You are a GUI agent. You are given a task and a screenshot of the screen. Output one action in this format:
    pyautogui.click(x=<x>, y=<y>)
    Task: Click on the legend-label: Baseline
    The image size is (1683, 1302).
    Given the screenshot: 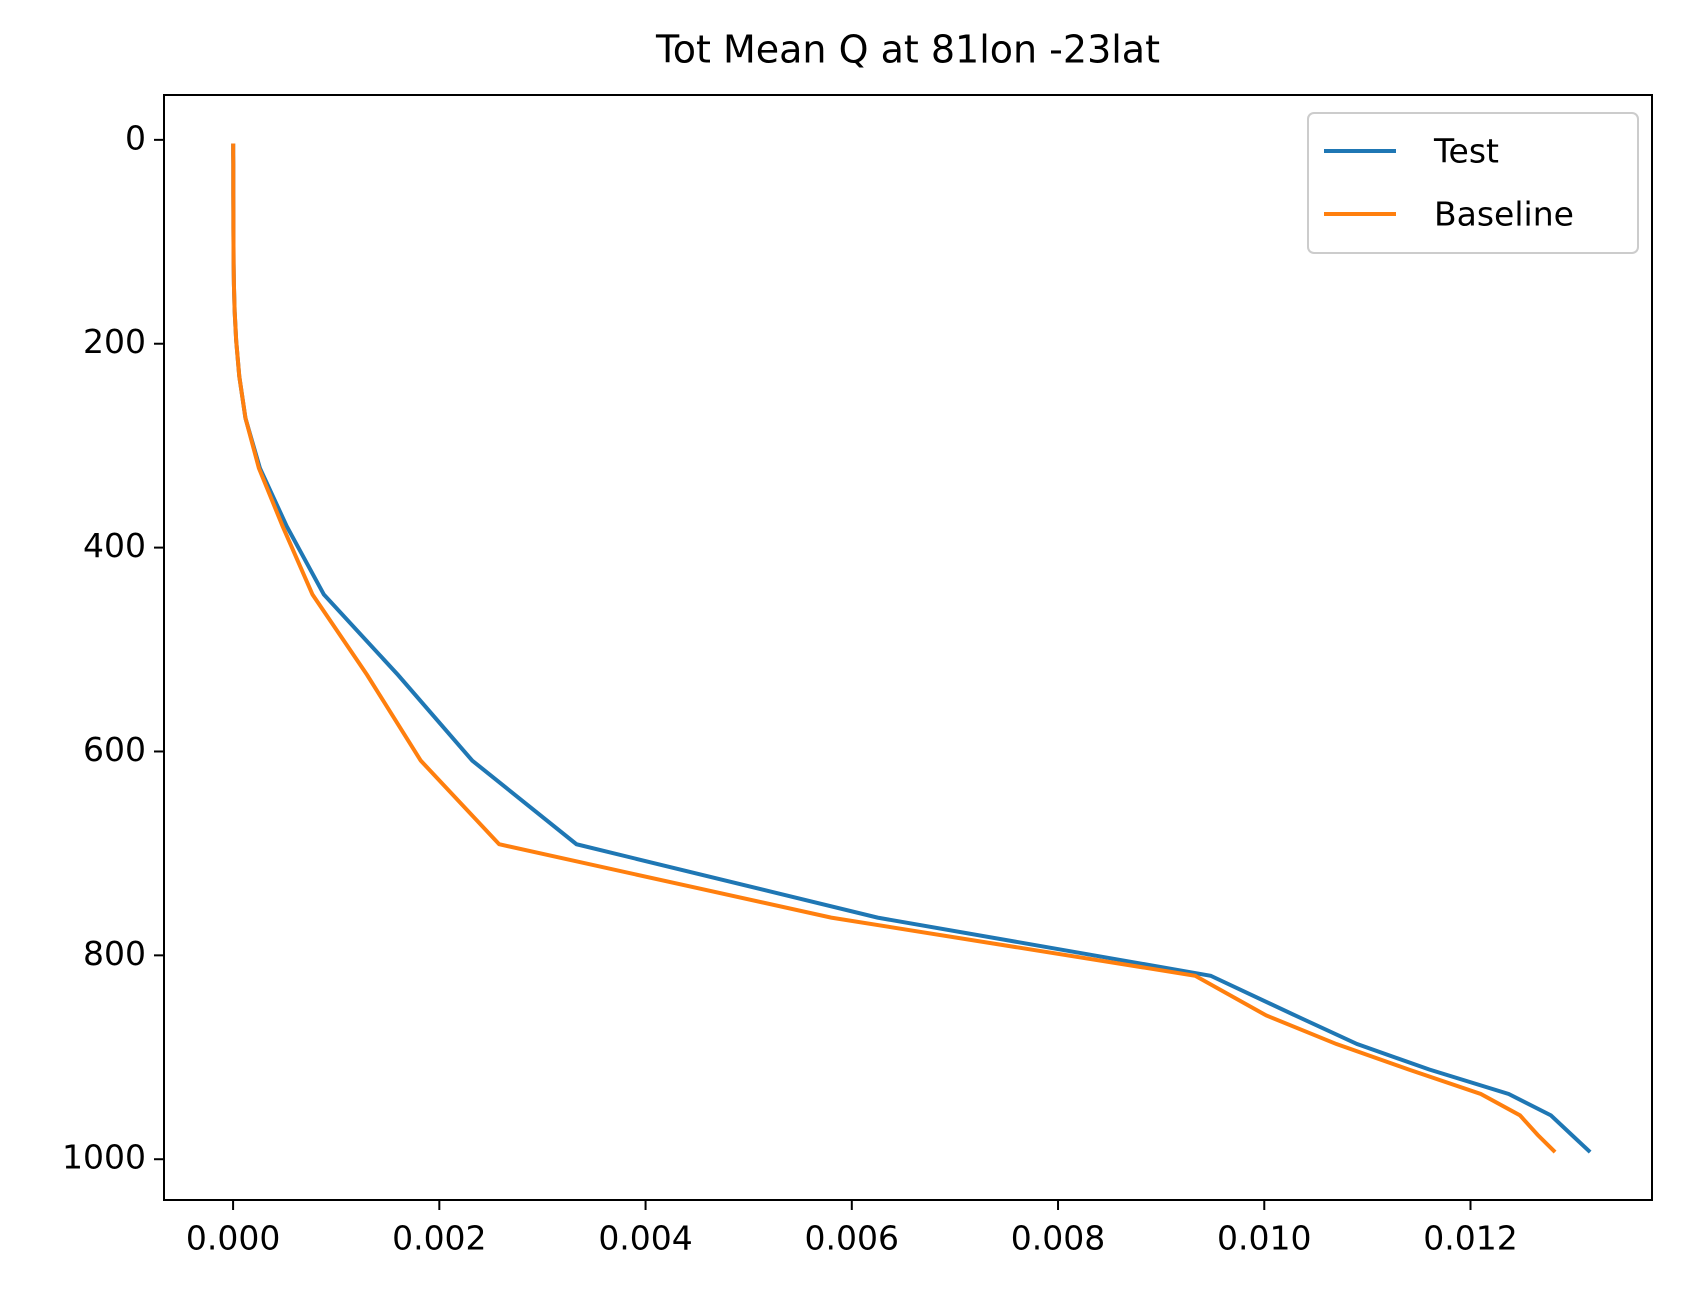 What is the action you would take?
    pyautogui.click(x=1504, y=214)
    